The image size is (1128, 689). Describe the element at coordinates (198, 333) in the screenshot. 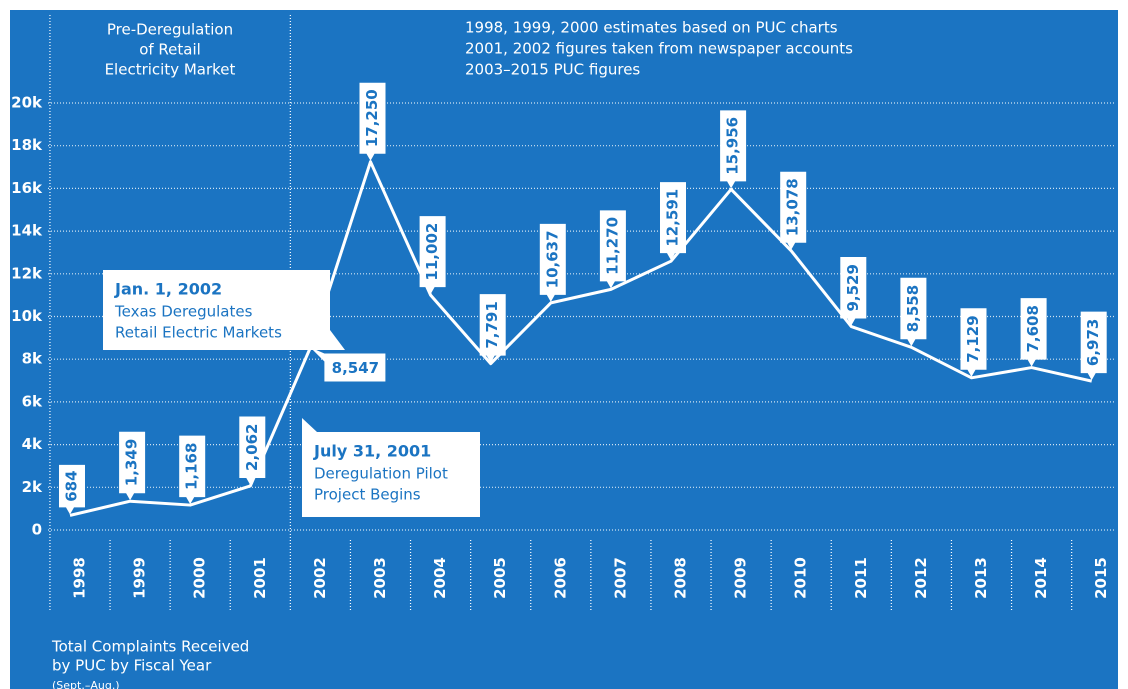

I see `callout-line: Retail Electric Markets` at that location.